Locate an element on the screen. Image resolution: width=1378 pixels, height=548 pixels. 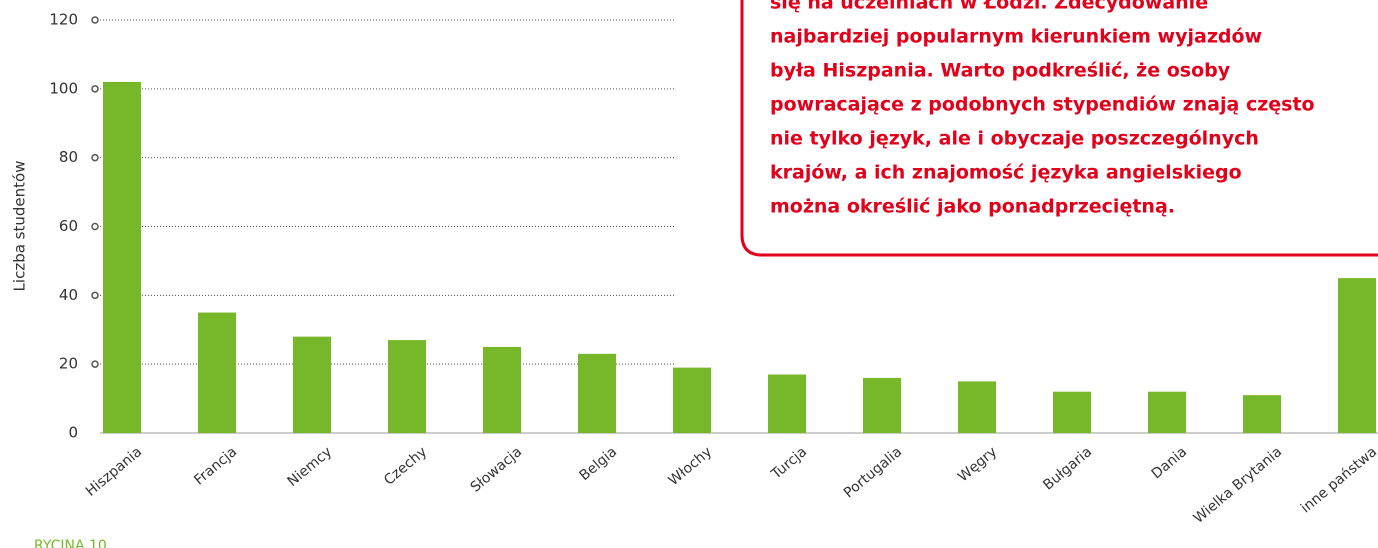
x-tick-label: Niemcy is located at coordinates (310, 467).